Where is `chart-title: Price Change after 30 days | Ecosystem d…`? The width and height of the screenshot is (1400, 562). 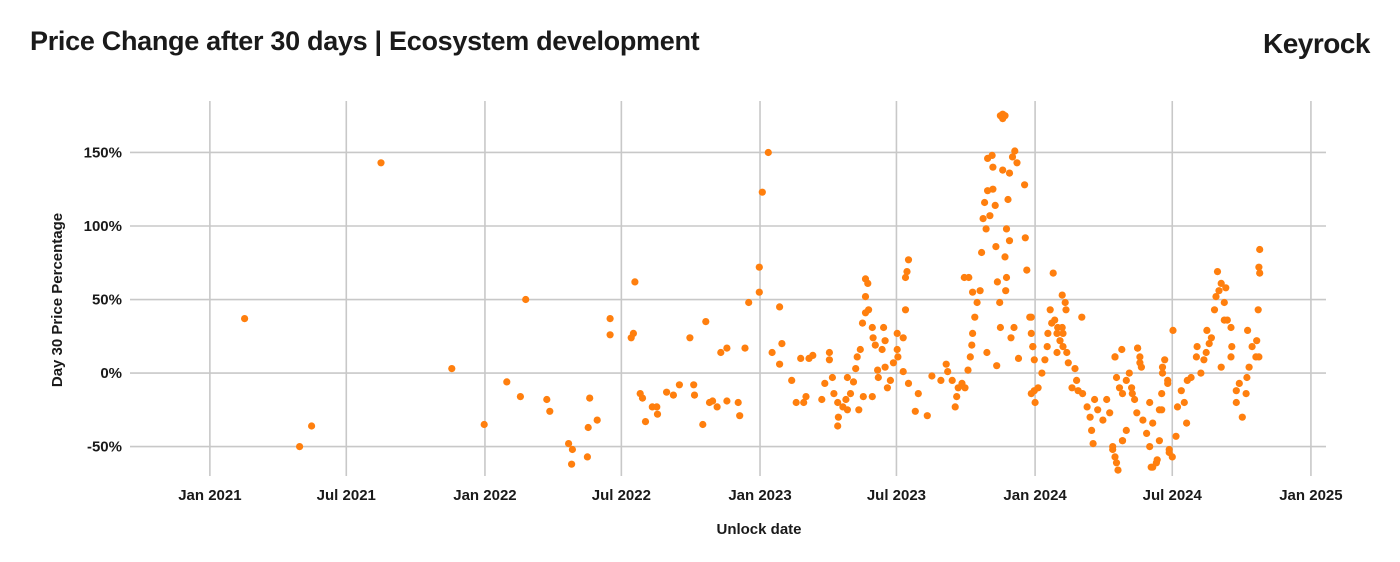 chart-title: Price Change after 30 days | Ecosystem d… is located at coordinates (365, 41).